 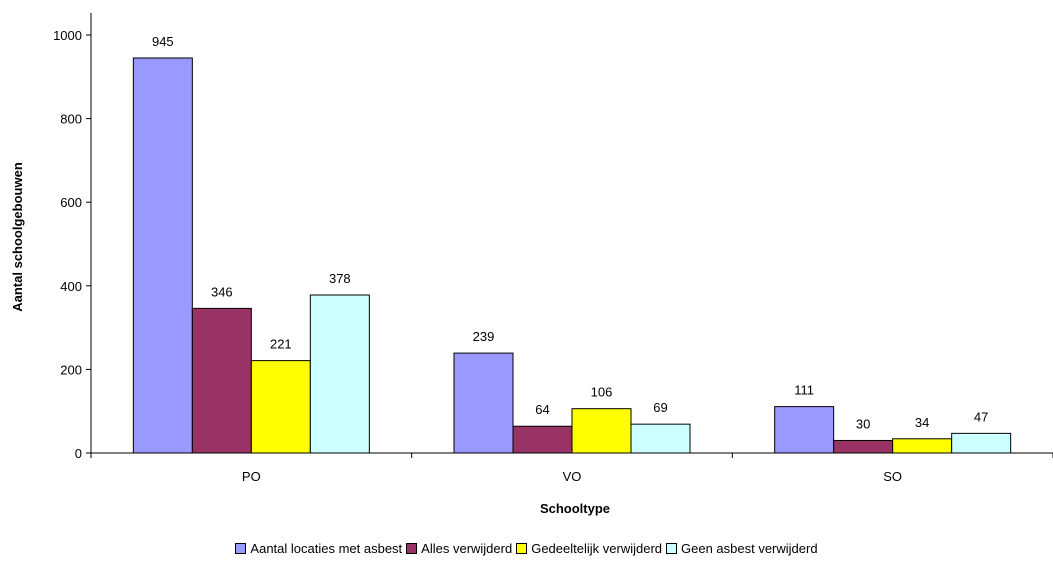 I want to click on bar-value-label: 111, so click(x=804, y=390).